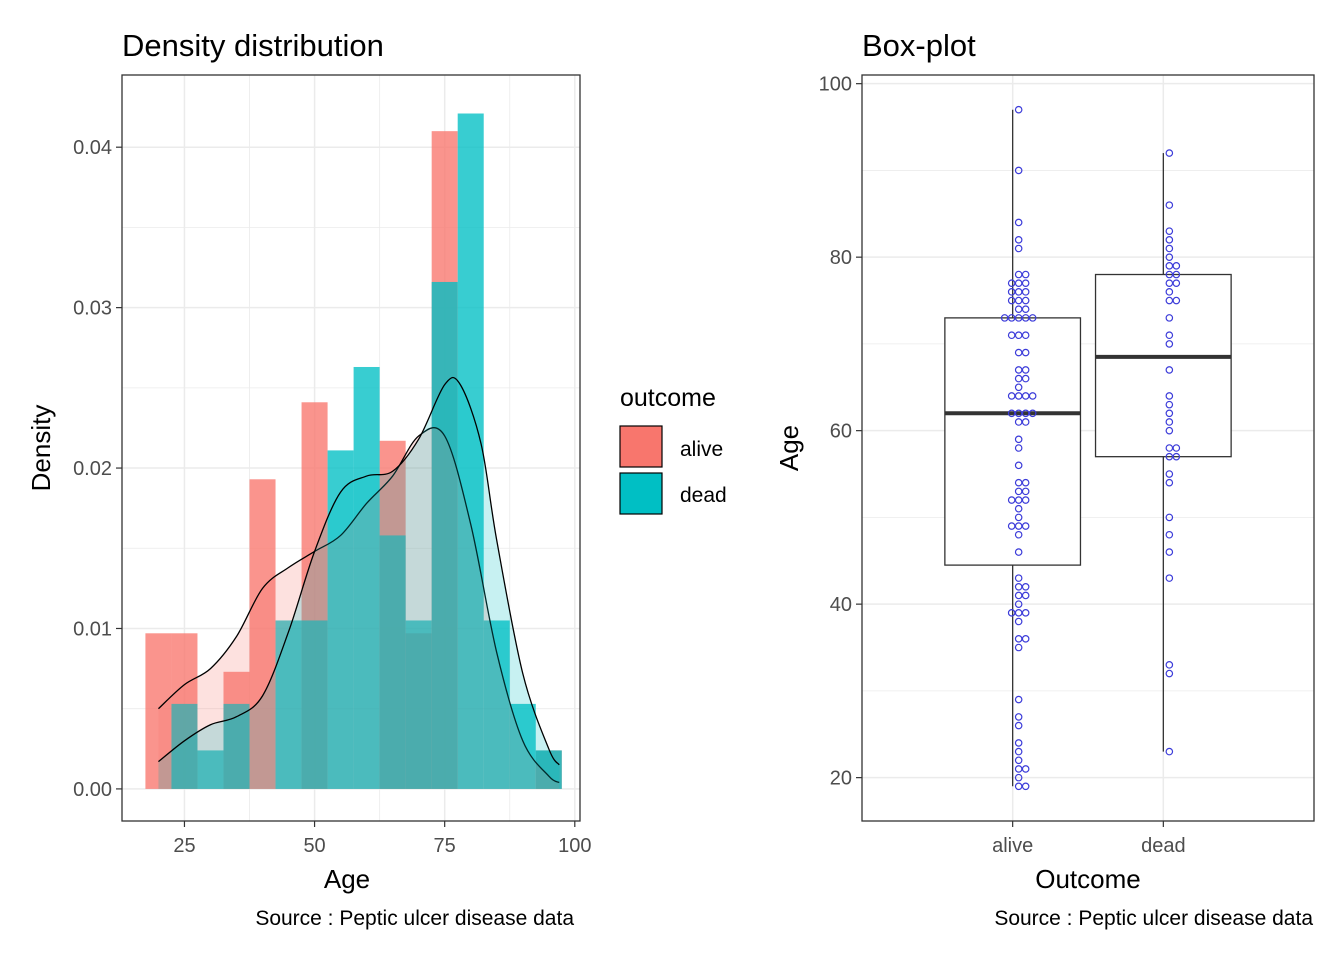 This screenshot has width=1344, height=960. I want to click on box-alive, so click(1013, 441).